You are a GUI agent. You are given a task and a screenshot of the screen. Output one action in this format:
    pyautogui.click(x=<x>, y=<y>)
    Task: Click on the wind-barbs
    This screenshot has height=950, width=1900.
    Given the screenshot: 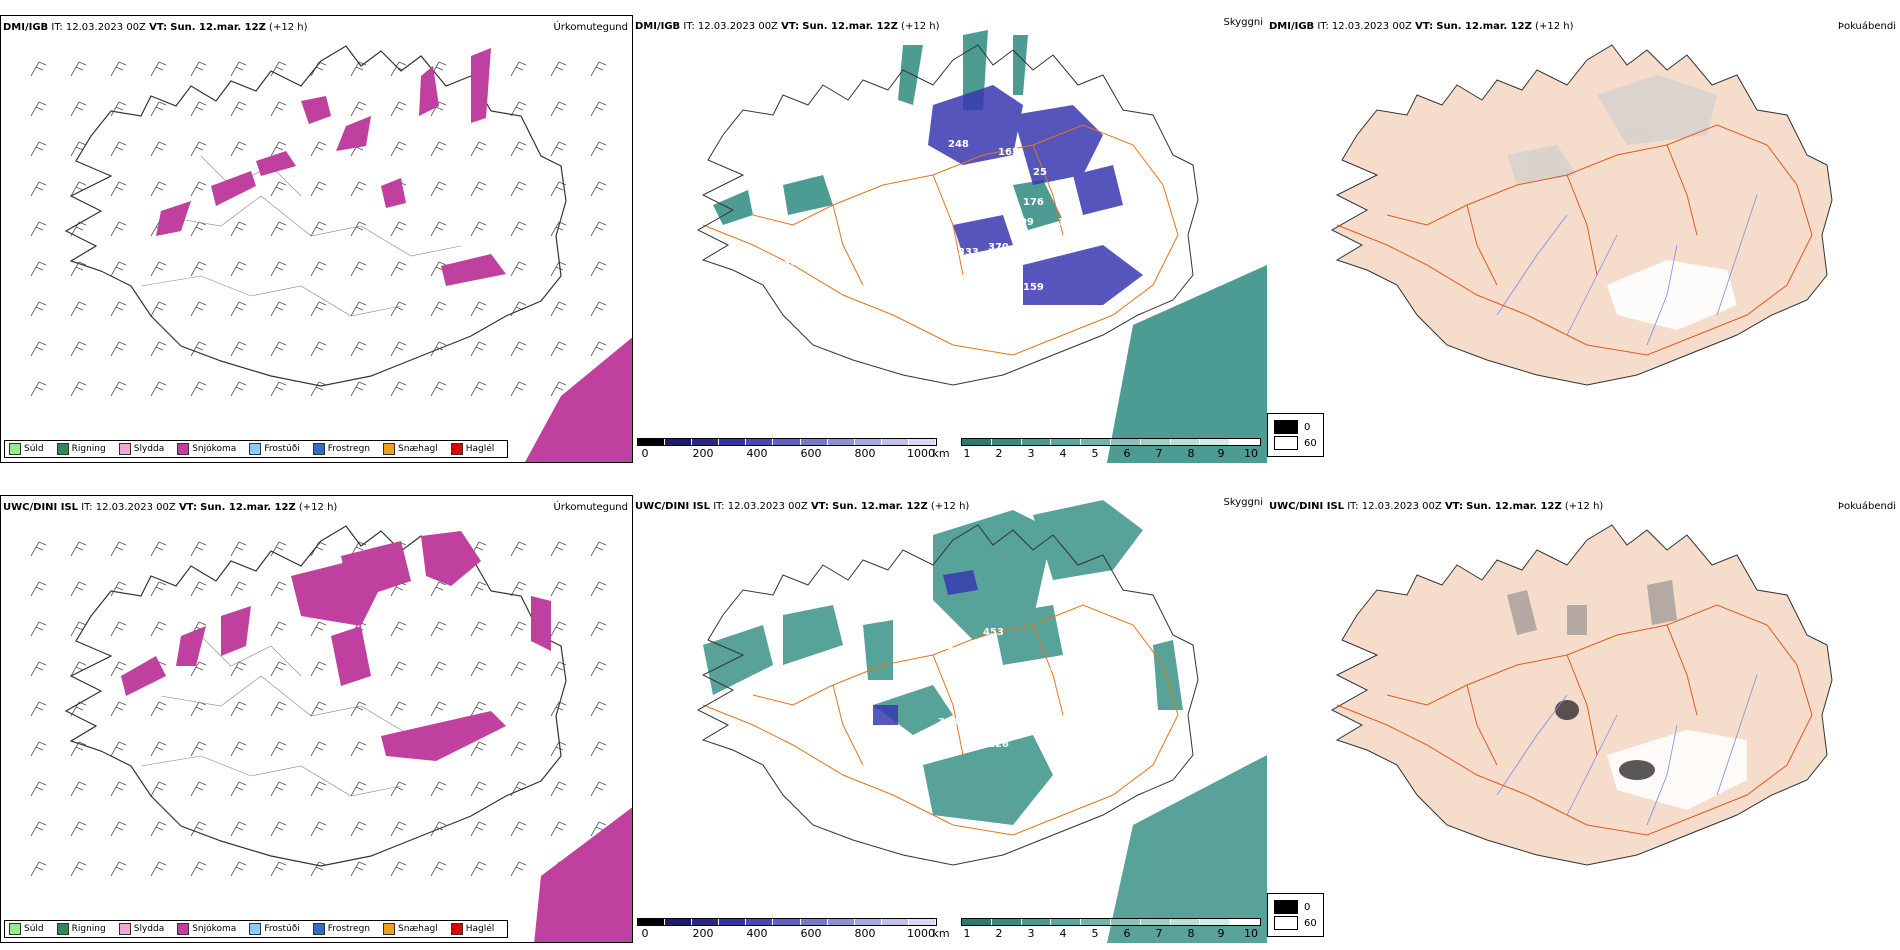 What is the action you would take?
    pyautogui.click(x=318, y=229)
    